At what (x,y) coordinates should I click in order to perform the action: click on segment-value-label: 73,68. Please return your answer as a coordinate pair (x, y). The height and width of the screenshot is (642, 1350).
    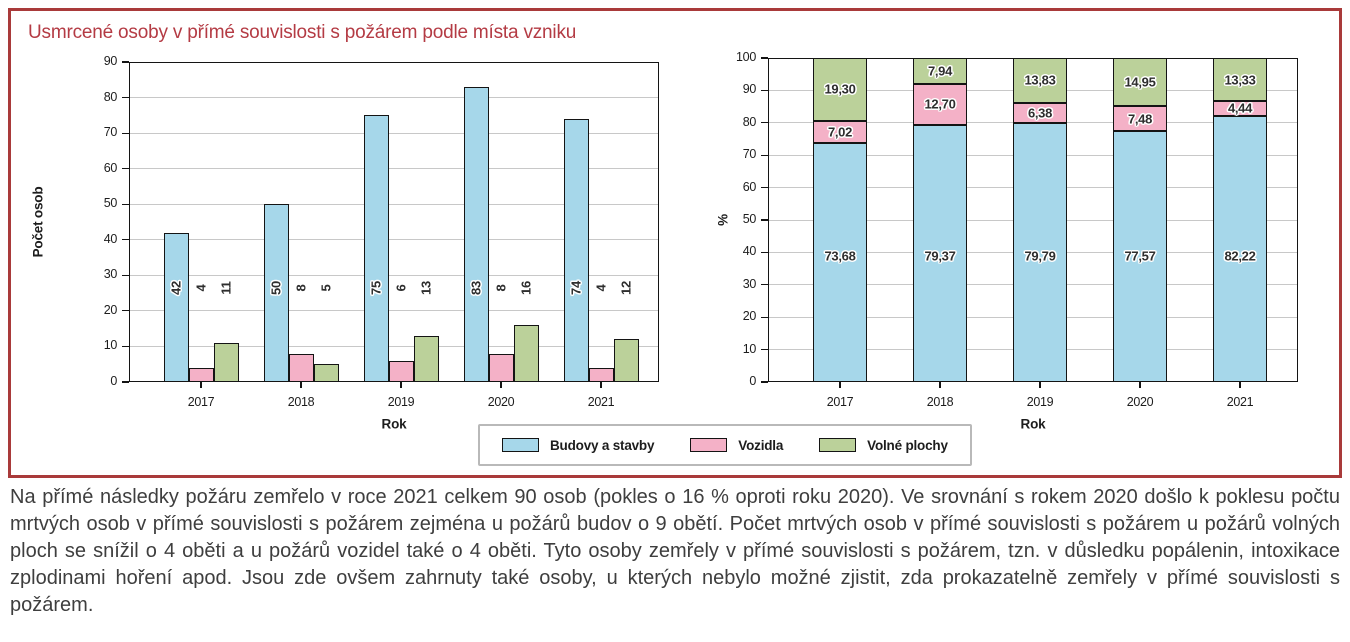
    Looking at the image, I should click on (840, 256).